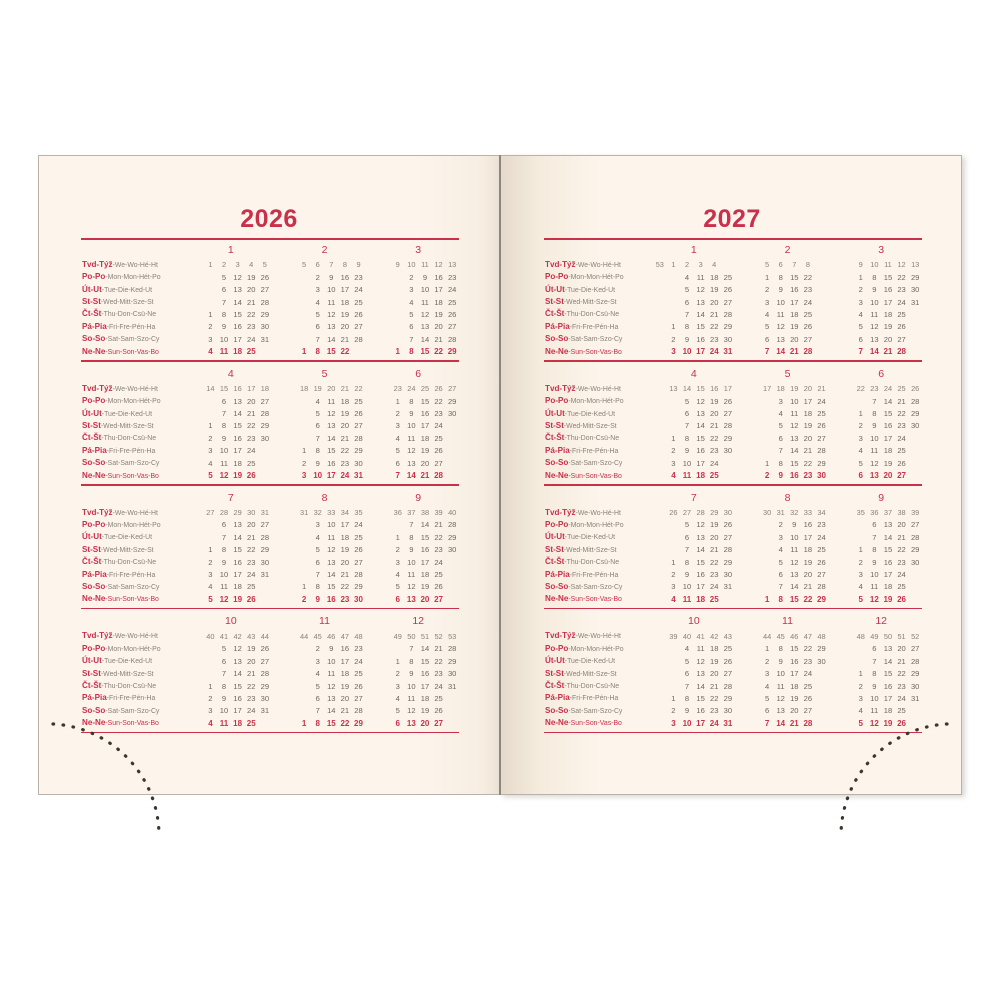 This screenshot has height=1000, width=1000. I want to click on week-number-cell: 4, so click(251, 265).